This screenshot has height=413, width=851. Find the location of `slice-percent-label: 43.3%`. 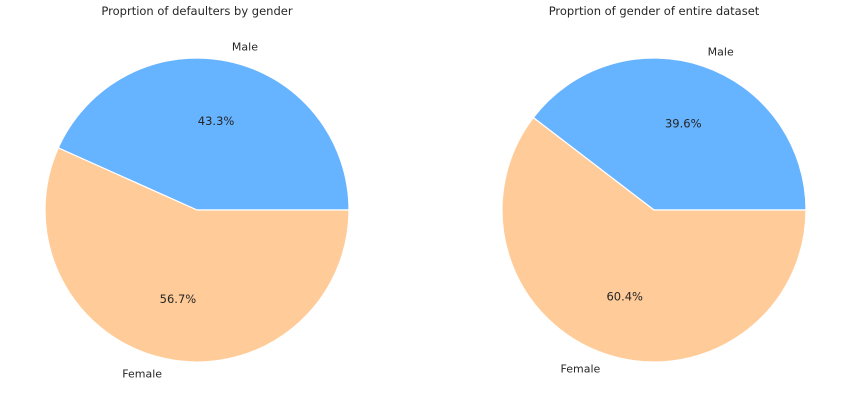

slice-percent-label: 43.3% is located at coordinates (216, 121).